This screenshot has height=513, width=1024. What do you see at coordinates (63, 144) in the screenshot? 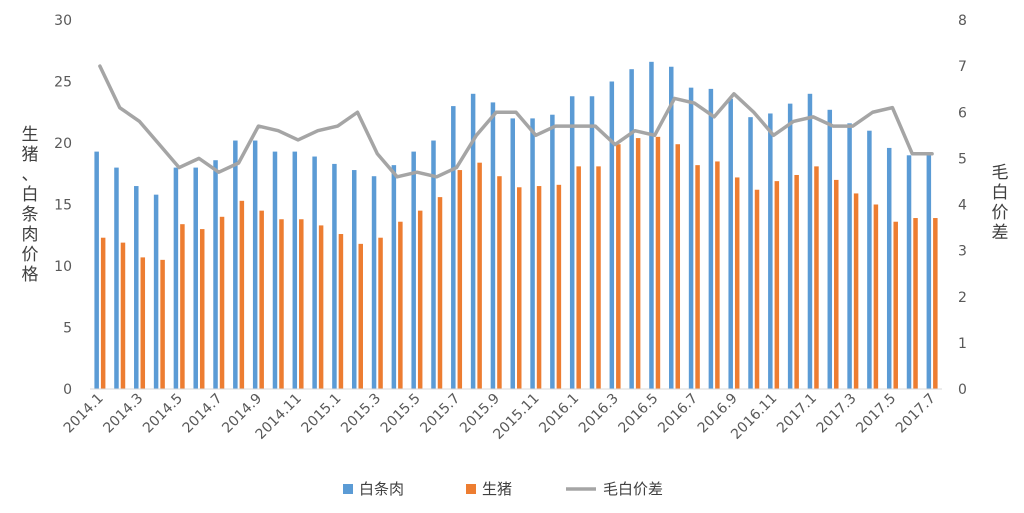
I see `left-tick-label: 20` at bounding box center [63, 144].